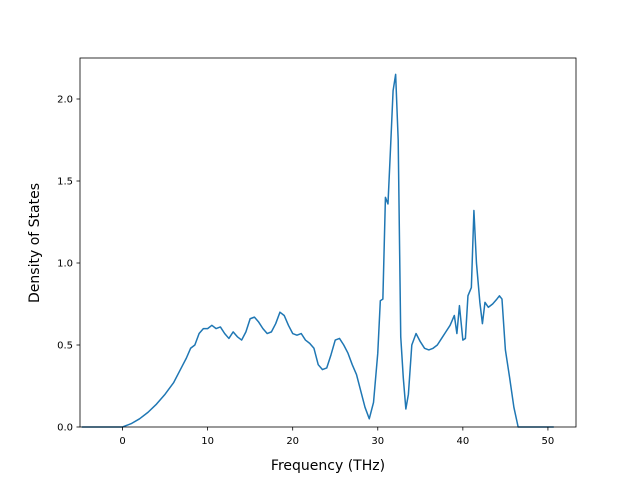 Image resolution: width=640 pixels, height=480 pixels. What do you see at coordinates (122, 441) in the screenshot?
I see `x-tick-label: 0` at bounding box center [122, 441].